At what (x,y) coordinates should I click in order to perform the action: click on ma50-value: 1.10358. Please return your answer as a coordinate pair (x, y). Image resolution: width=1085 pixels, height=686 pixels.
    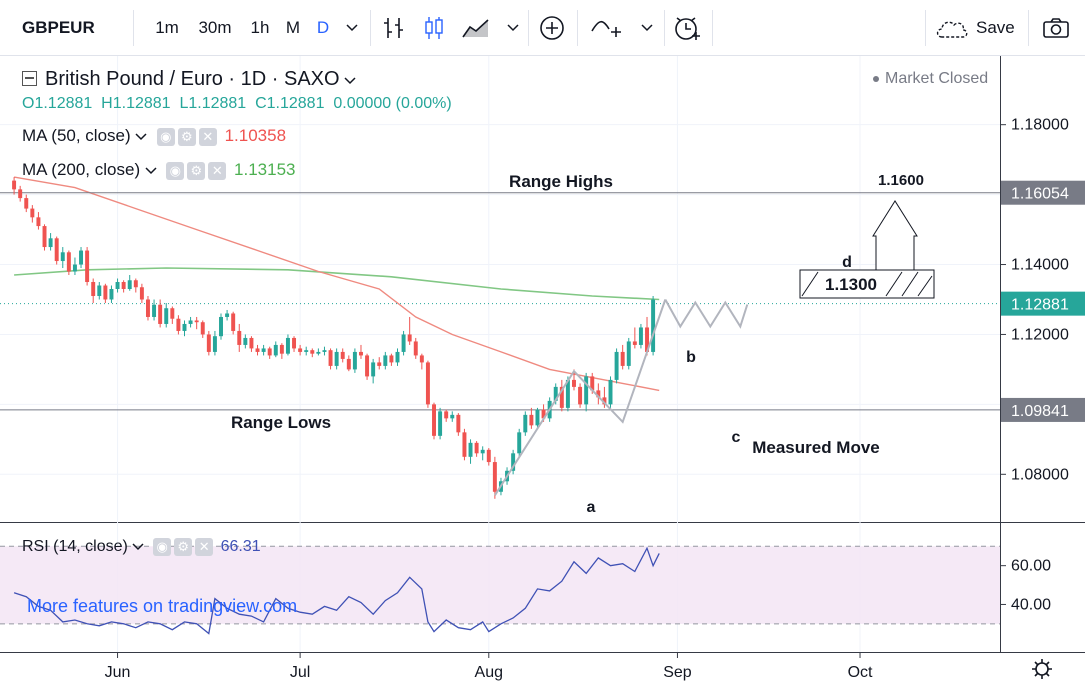
    Looking at the image, I should click on (255, 135).